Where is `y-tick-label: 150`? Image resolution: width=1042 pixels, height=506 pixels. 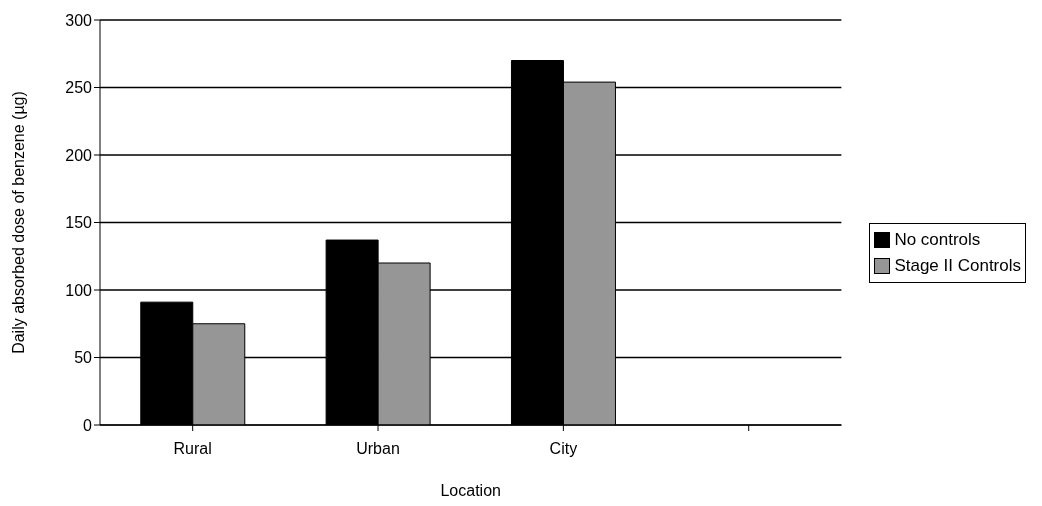
y-tick-label: 150 is located at coordinates (79, 223).